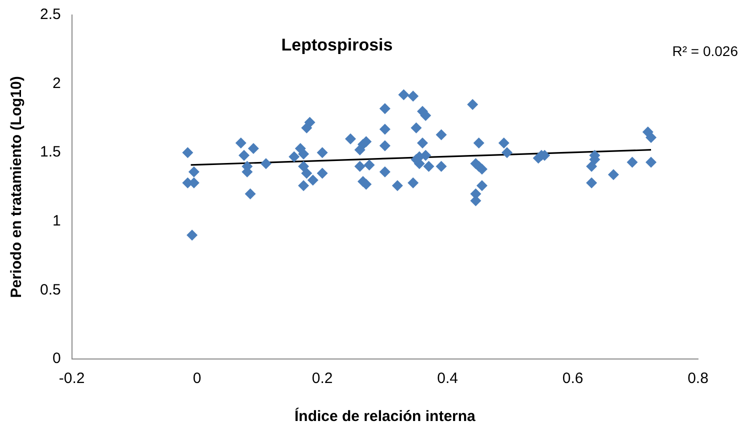 This screenshot has width=743, height=434. What do you see at coordinates (197, 379) in the screenshot?
I see `x-tick-label: 0` at bounding box center [197, 379].